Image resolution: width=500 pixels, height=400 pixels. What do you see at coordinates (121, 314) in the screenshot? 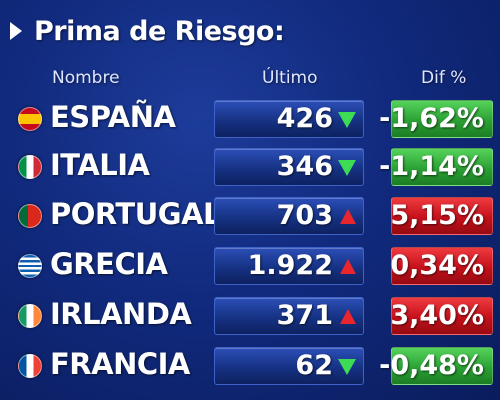
I see `country-name: IRLANDA` at bounding box center [121, 314].